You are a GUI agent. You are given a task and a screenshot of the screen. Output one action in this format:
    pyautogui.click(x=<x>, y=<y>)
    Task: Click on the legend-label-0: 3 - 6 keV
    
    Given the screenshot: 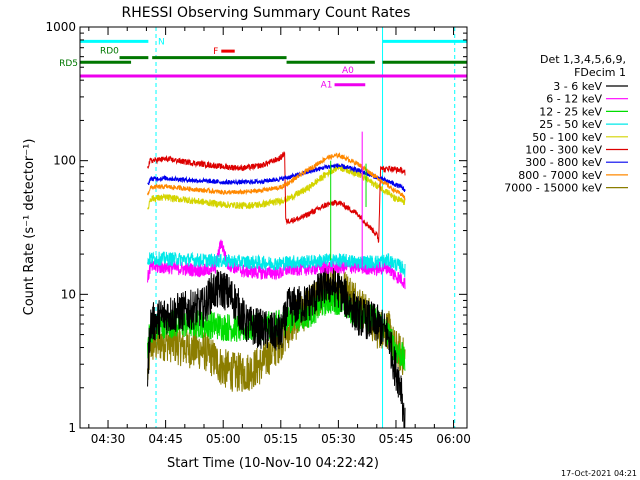 What is the action you would take?
    pyautogui.click(x=577, y=86)
    